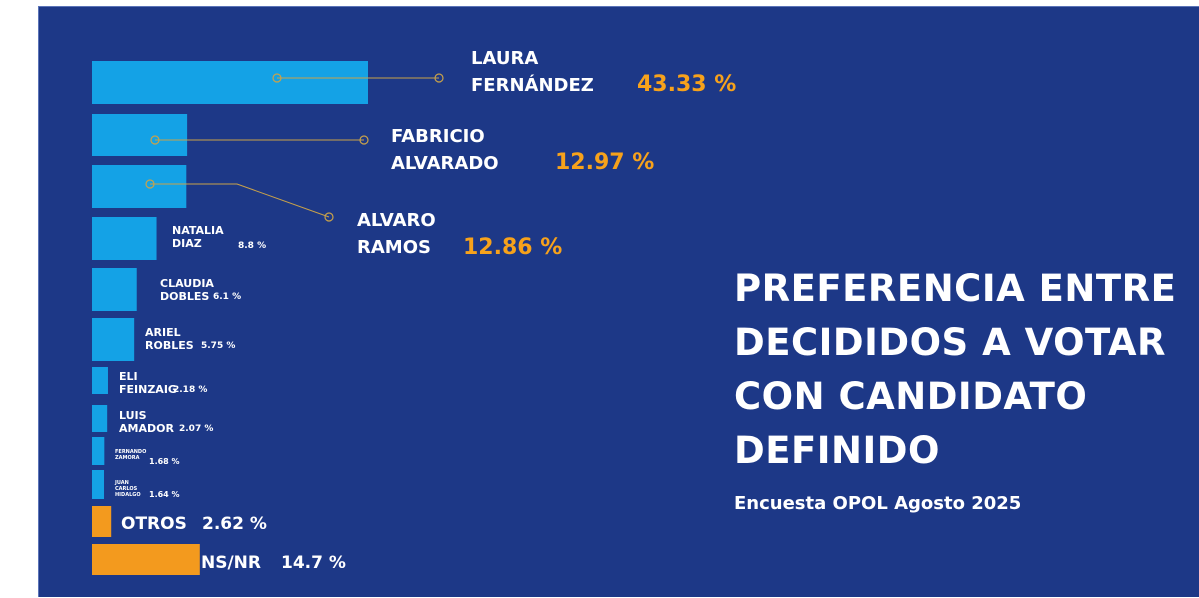 The width and height of the screenshot is (1199, 598). I want to click on bar-label-0-line-0: LAURA, so click(504, 58).